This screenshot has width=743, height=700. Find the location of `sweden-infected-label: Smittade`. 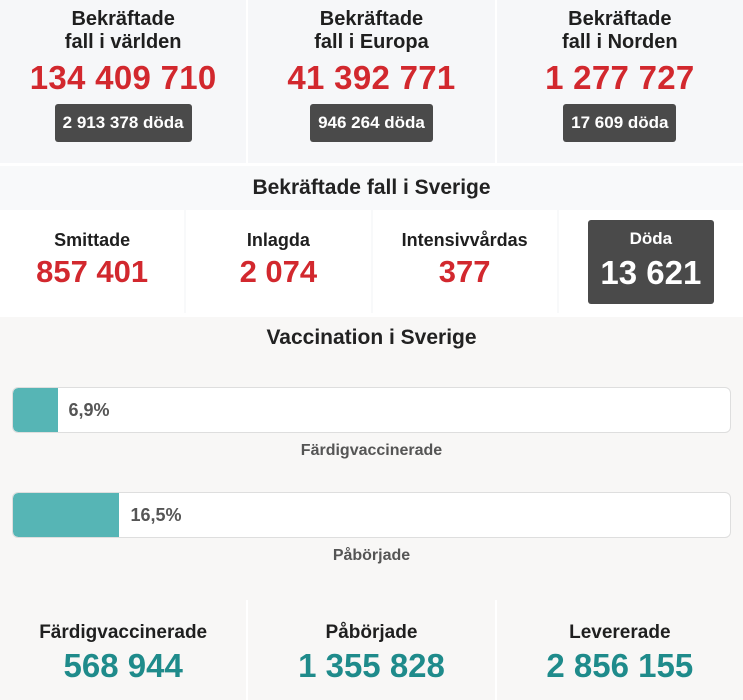

sweden-infected-label: Smittade is located at coordinates (92, 240).